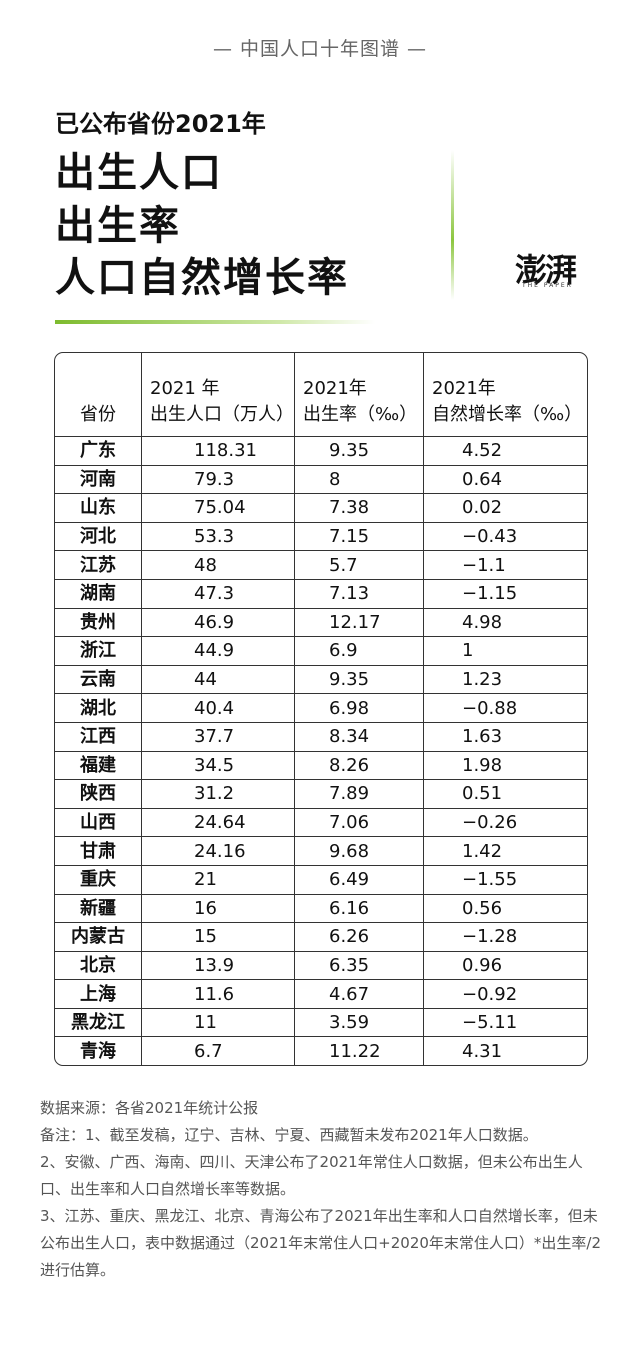  What do you see at coordinates (139, 173) in the screenshot?
I see `title-line: 出生人口` at bounding box center [139, 173].